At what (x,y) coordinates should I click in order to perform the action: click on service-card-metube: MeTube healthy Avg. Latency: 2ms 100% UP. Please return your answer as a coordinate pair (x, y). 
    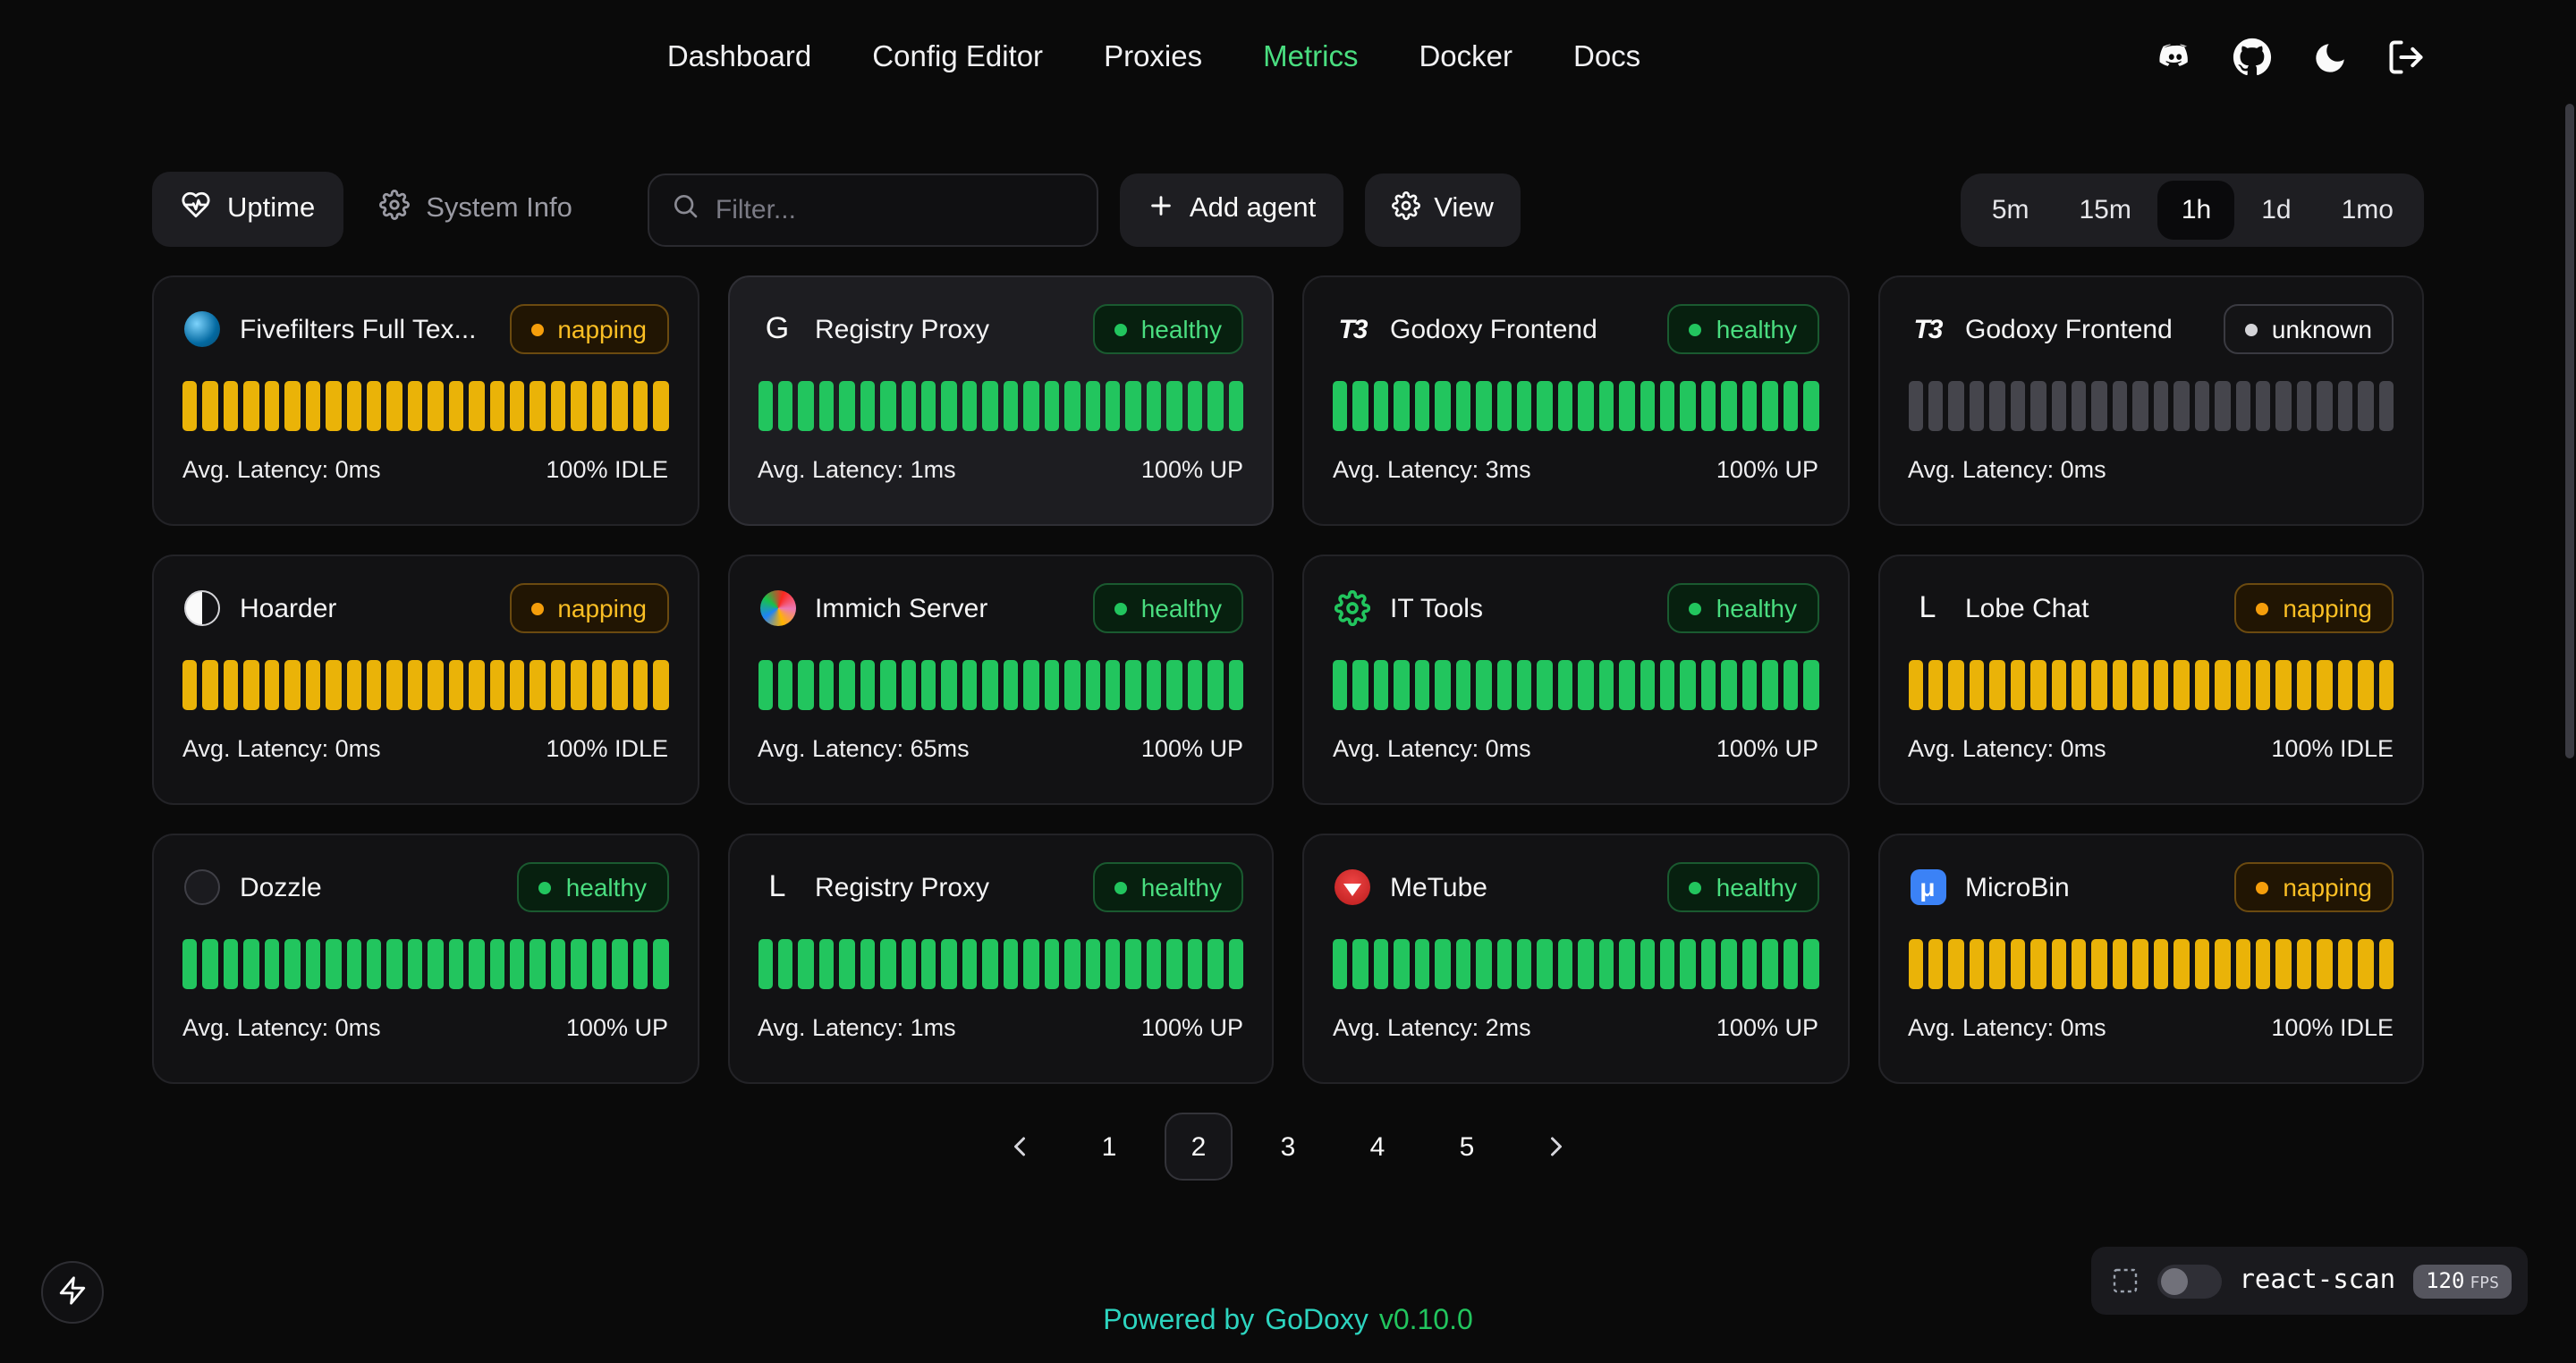
    Looking at the image, I should click on (1575, 959).